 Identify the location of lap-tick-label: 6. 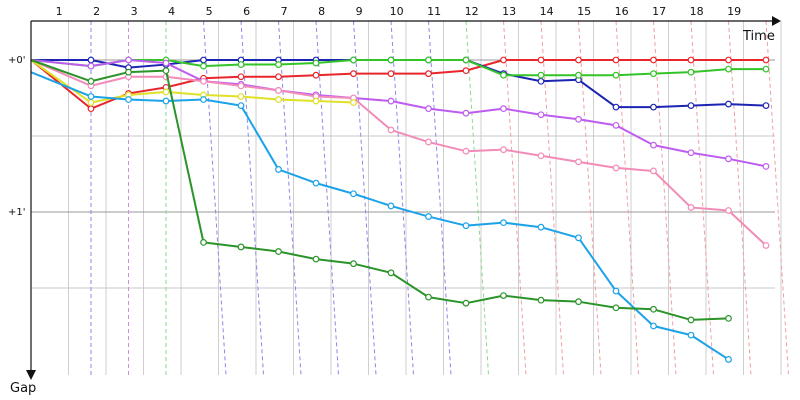
(246, 11).